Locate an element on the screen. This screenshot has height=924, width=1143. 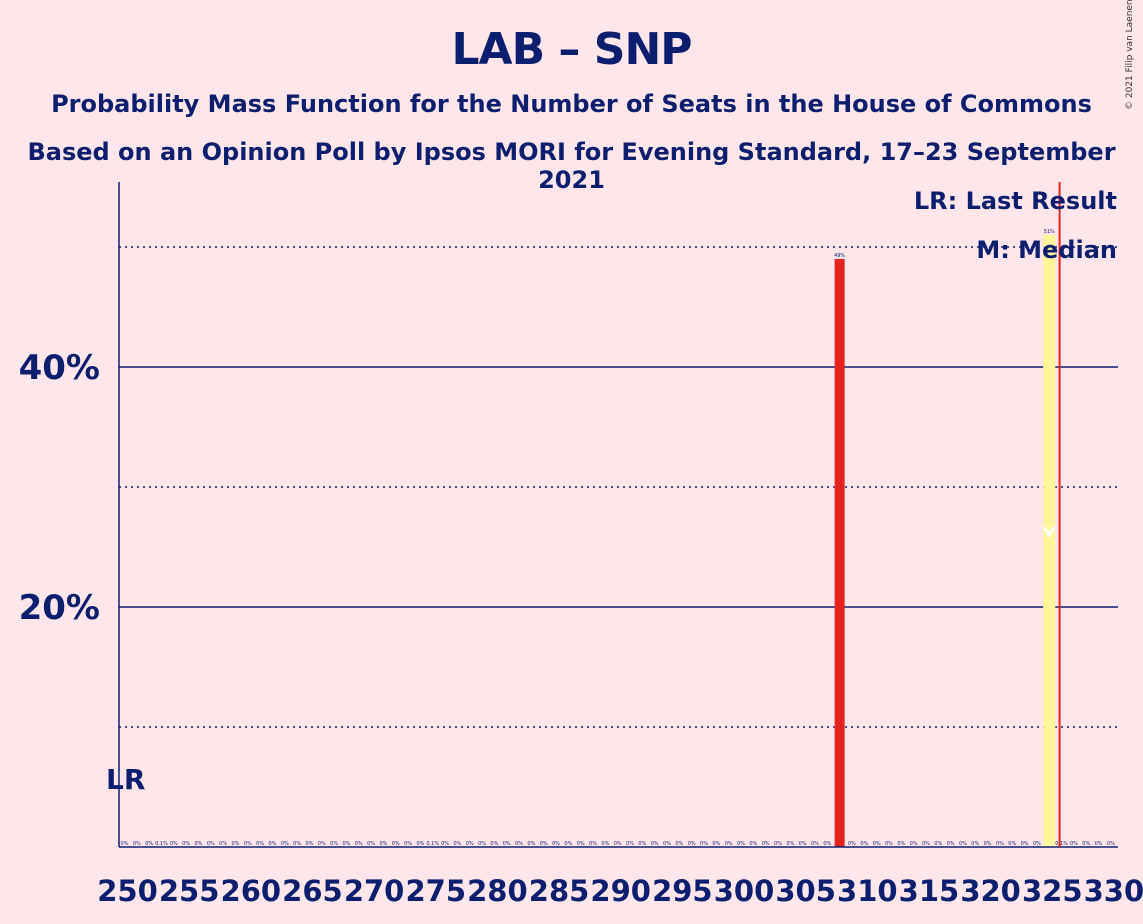
x-tick-label: 265 is located at coordinates (312, 891).